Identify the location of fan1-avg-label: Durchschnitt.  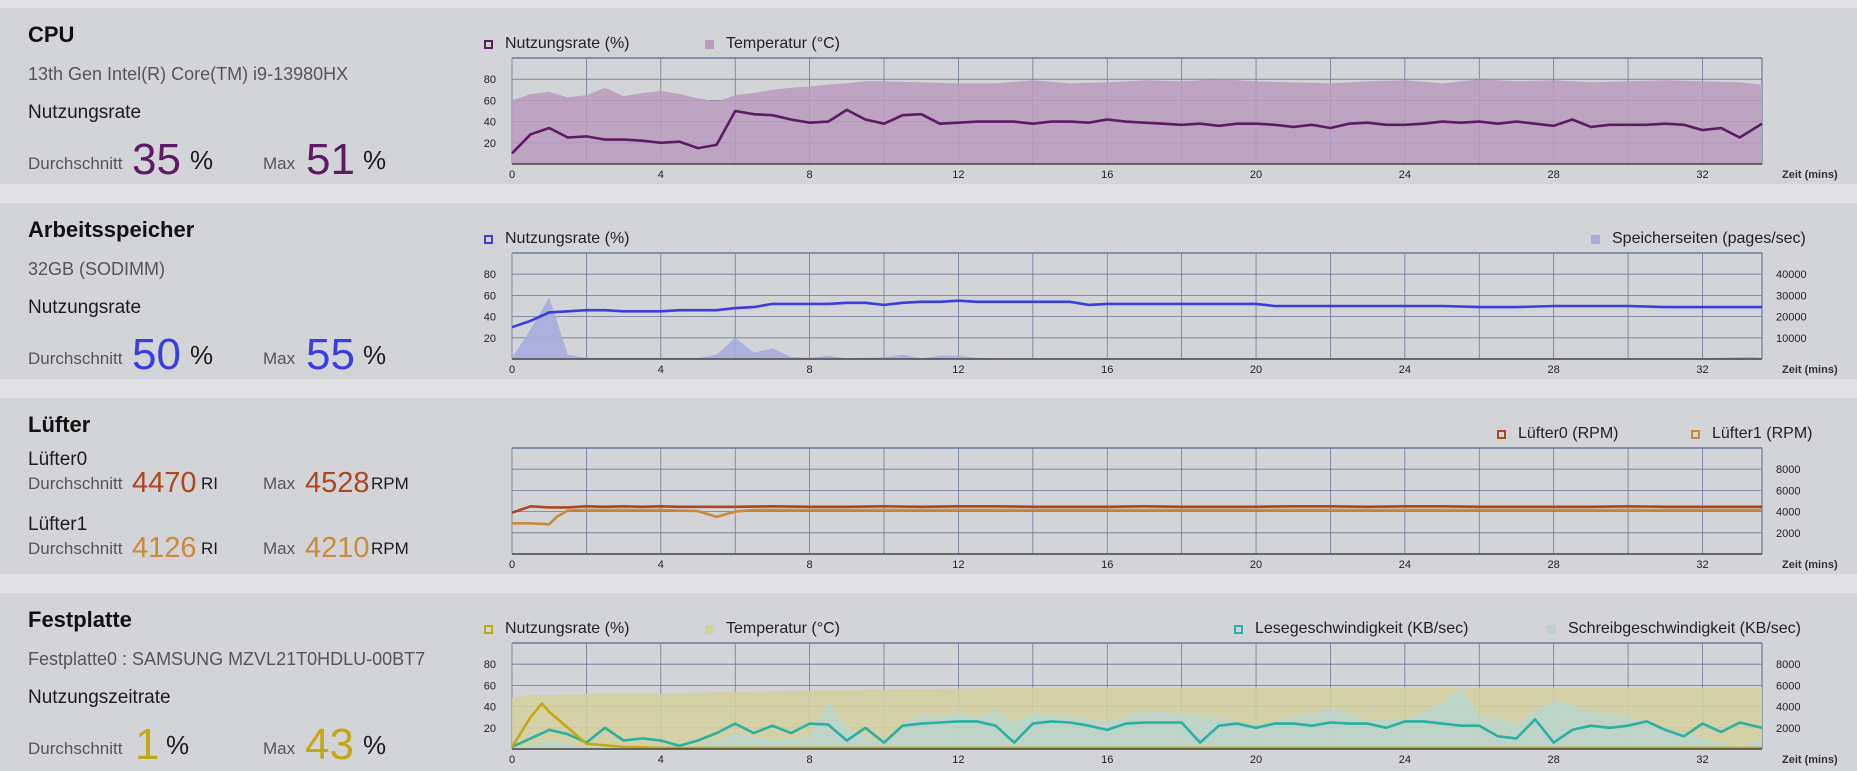
(75, 548).